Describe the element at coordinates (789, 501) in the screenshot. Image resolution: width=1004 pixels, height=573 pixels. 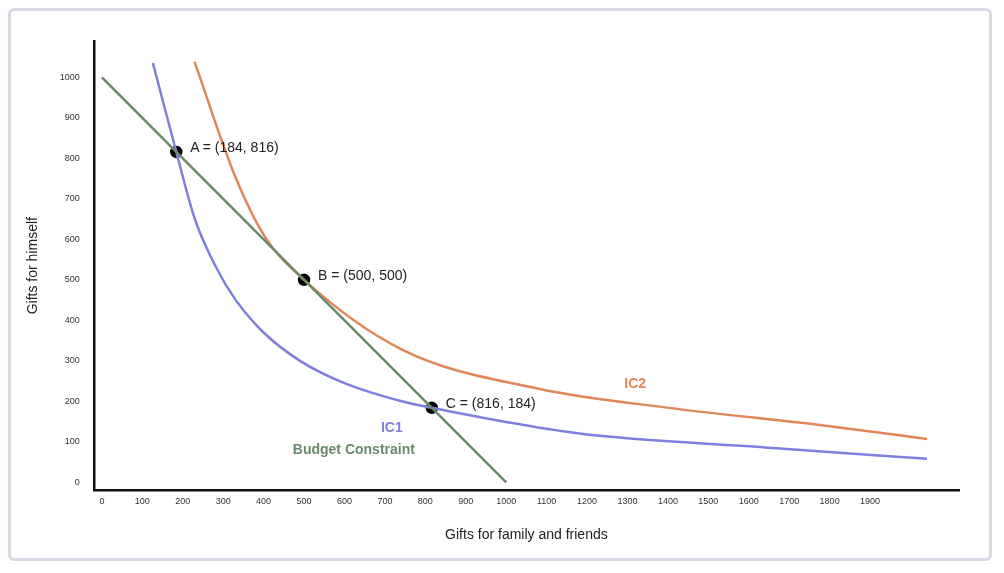
I see `x-tick-label: 1700` at that location.